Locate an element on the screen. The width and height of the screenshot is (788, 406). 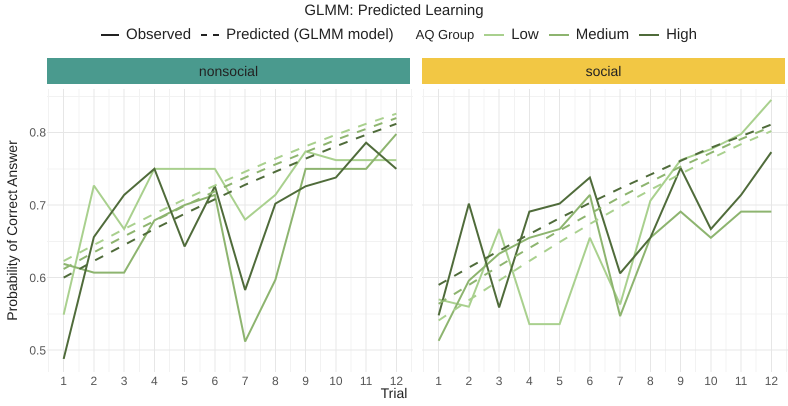
y-axis-title: Probability of Correct Answer is located at coordinates (12, 230).